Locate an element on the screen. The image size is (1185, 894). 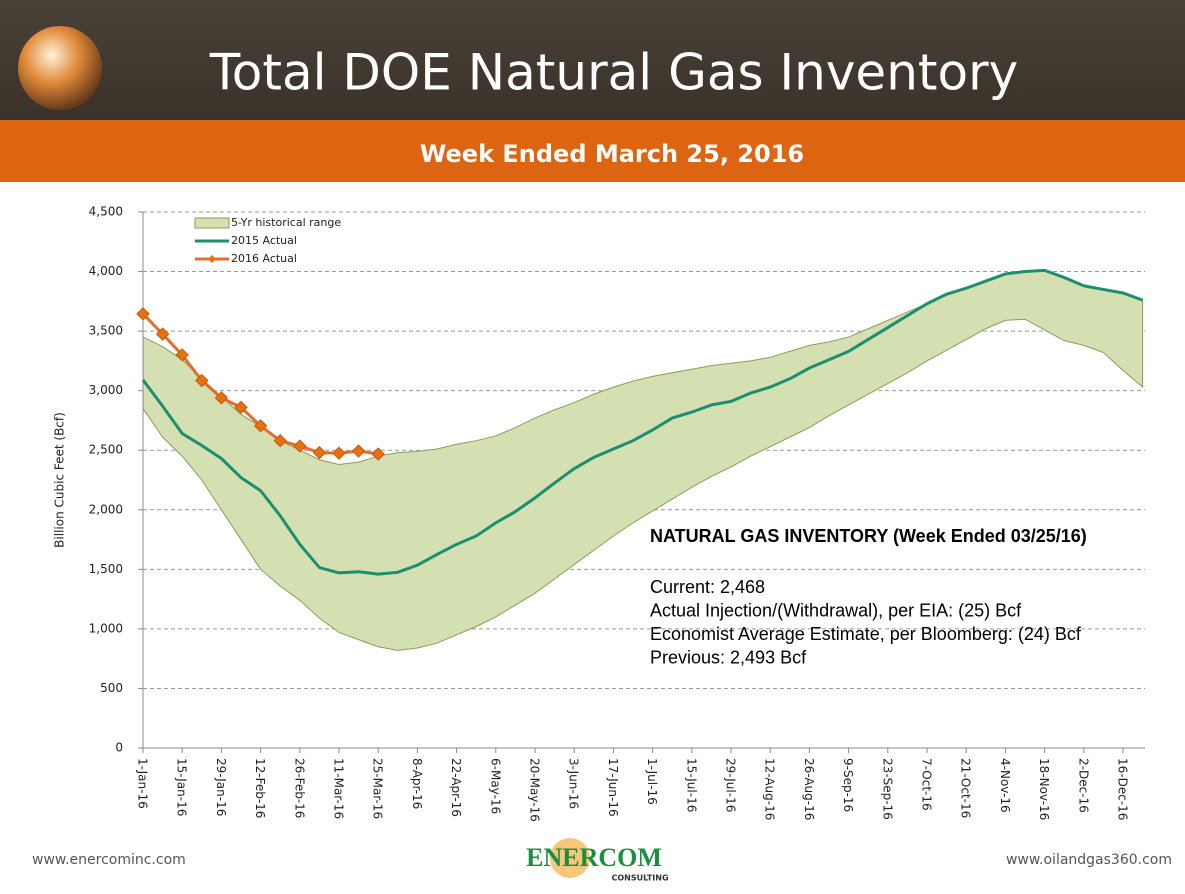
footer-logo: ENERCOM is located at coordinates (594, 857).